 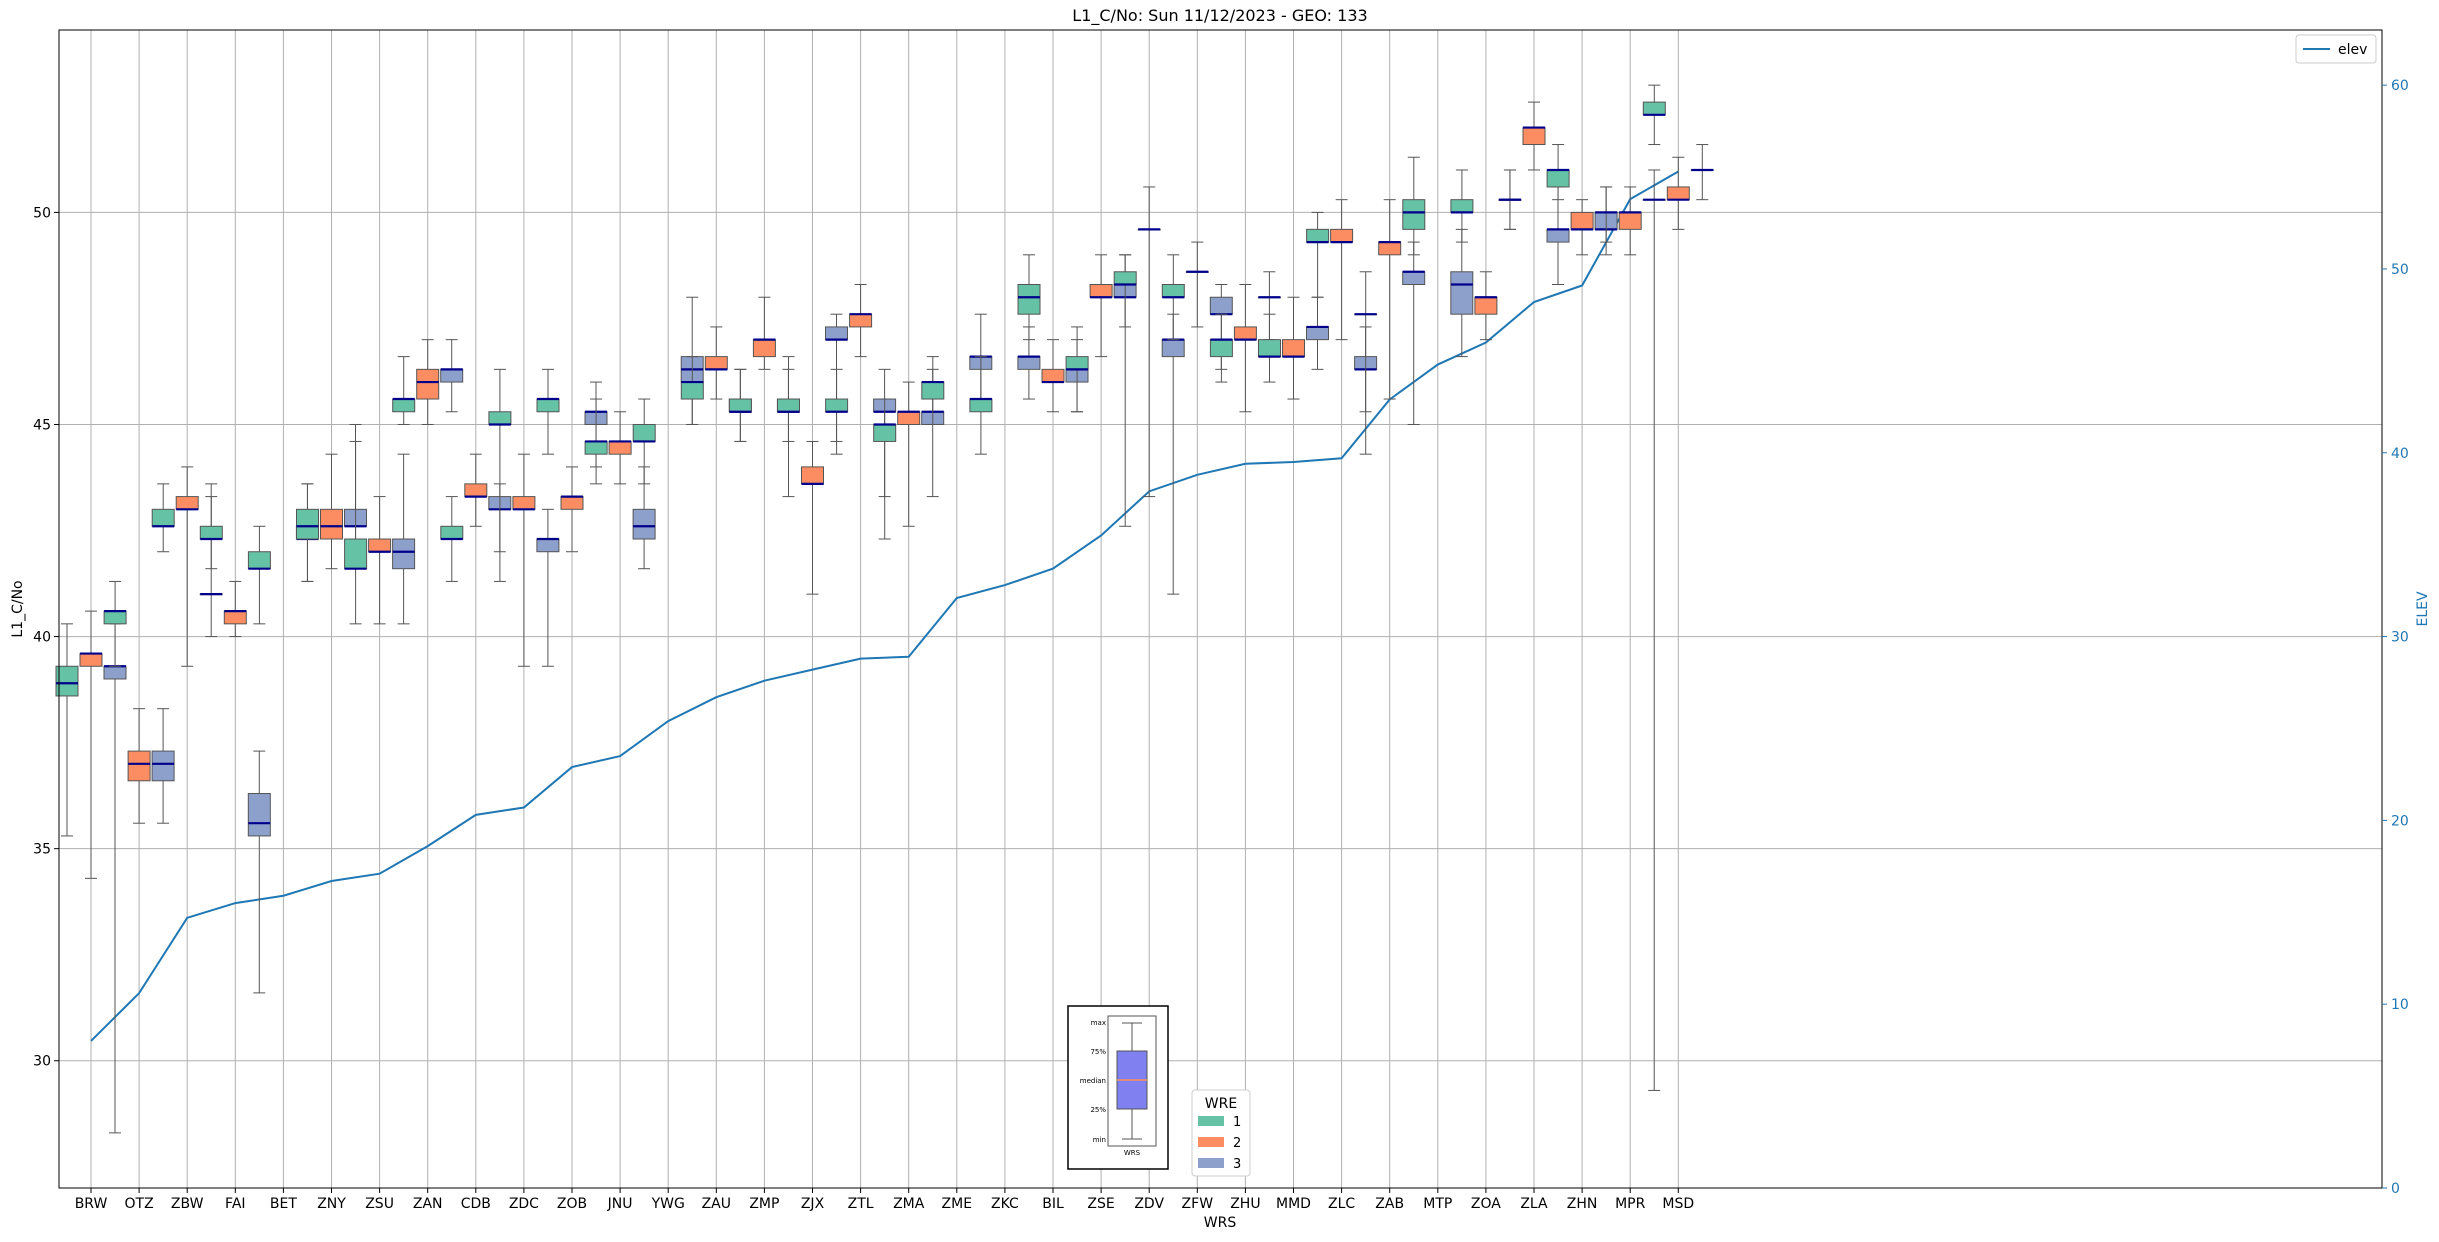 I want to click on box-otz-wre3, so click(x=163, y=766).